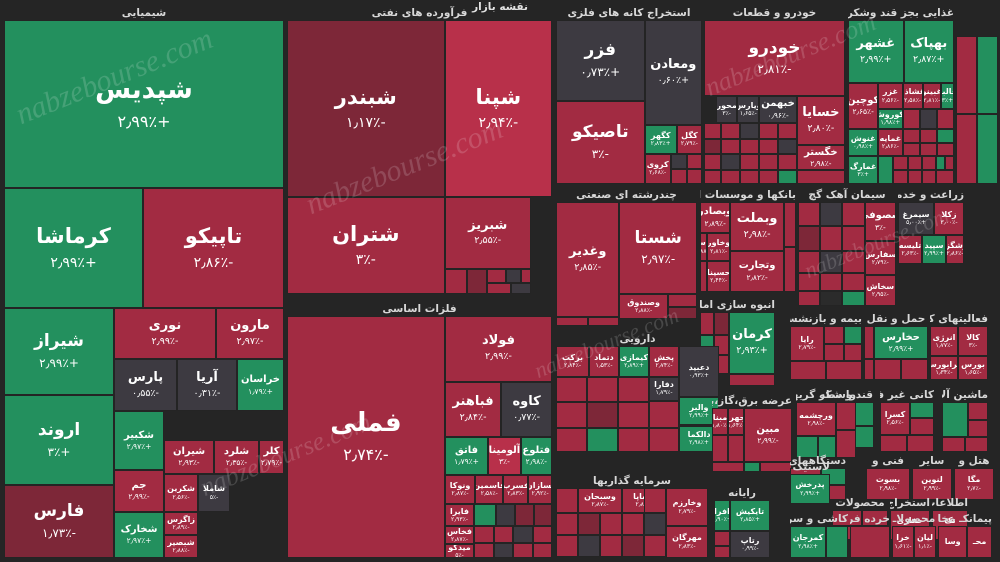 This screenshot has height=562, width=1000. I want to click on treemap-tile: فزر +۰٫۷۳٪, so click(600, 60).